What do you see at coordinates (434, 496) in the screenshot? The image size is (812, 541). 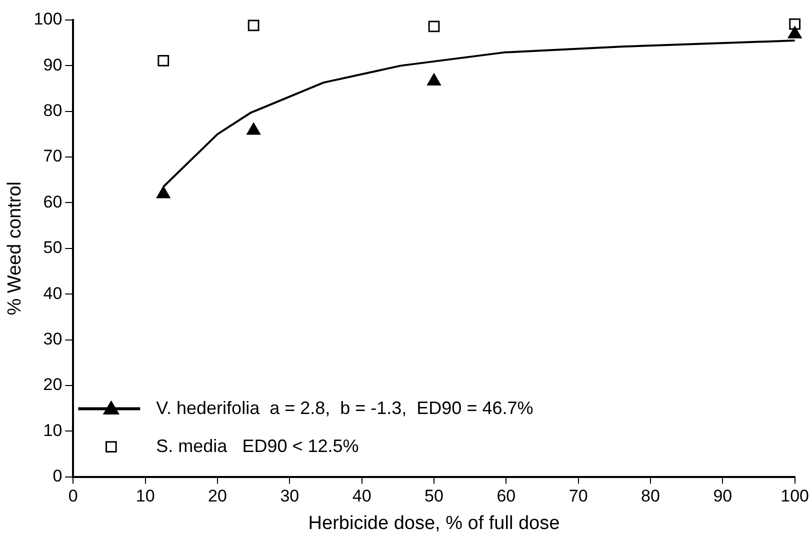 I see `x-tick-label: 50` at bounding box center [434, 496].